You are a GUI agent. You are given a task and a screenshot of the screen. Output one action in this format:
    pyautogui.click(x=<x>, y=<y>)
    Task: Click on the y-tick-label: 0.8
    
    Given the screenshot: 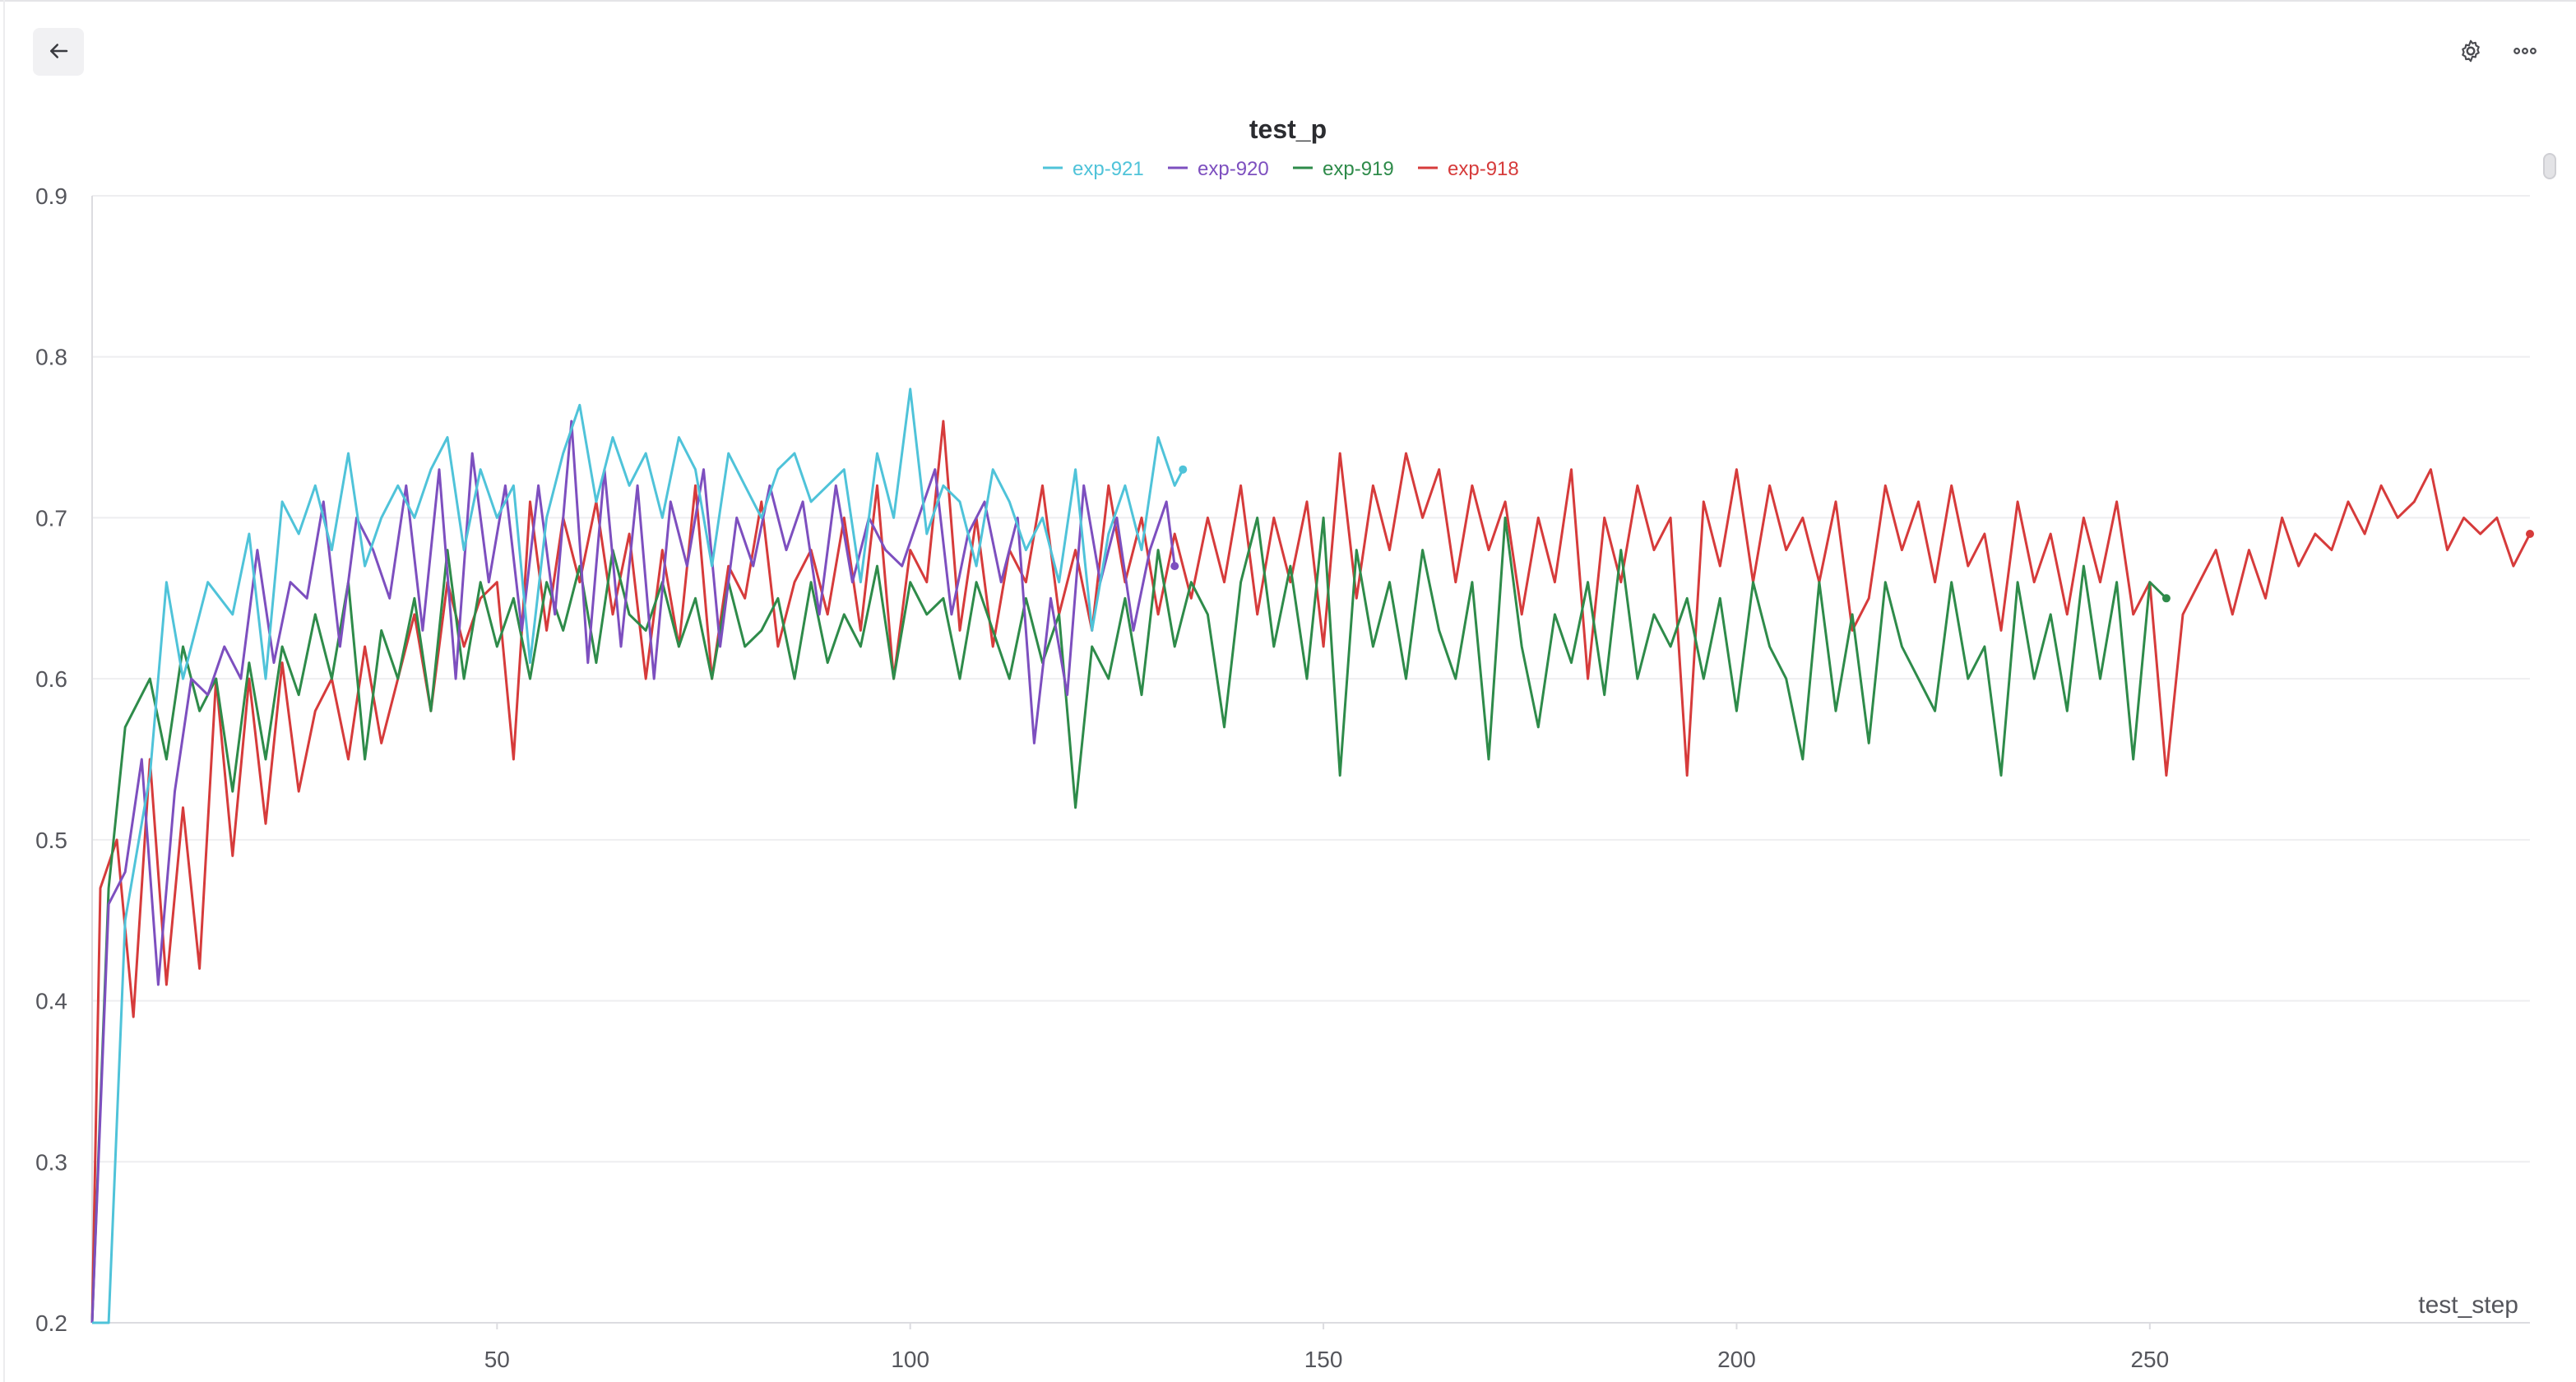 What is the action you would take?
    pyautogui.click(x=51, y=357)
    